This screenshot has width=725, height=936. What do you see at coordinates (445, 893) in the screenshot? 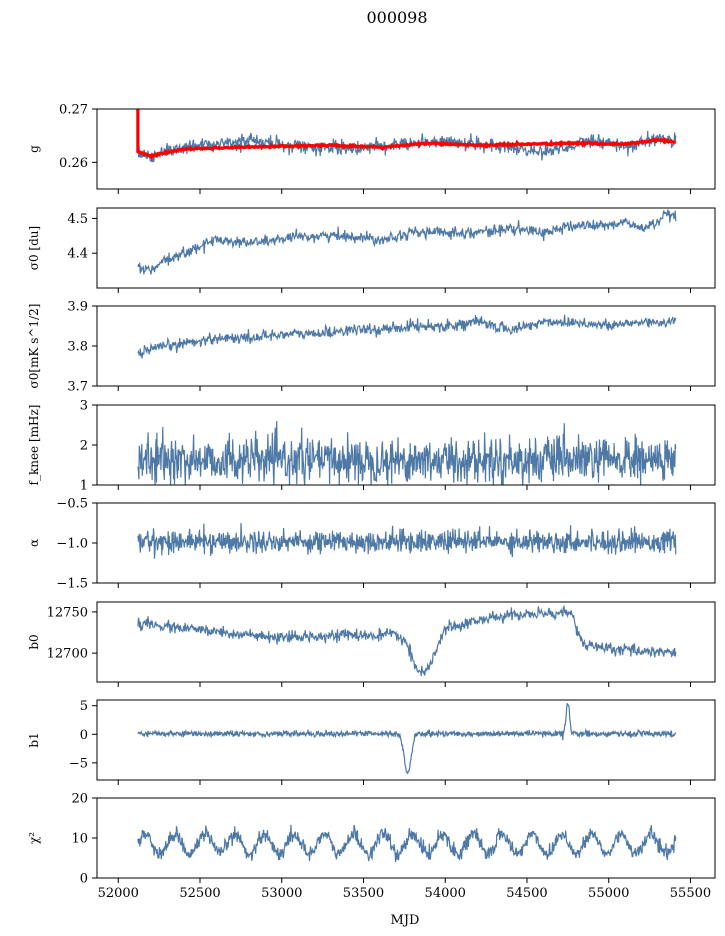
I see `x-tick-label: 54000` at bounding box center [445, 893].